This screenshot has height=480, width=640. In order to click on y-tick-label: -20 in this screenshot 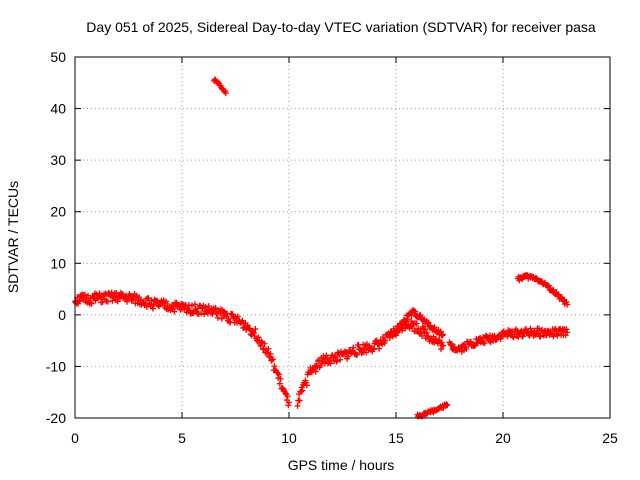, I will do `click(56, 418)`.